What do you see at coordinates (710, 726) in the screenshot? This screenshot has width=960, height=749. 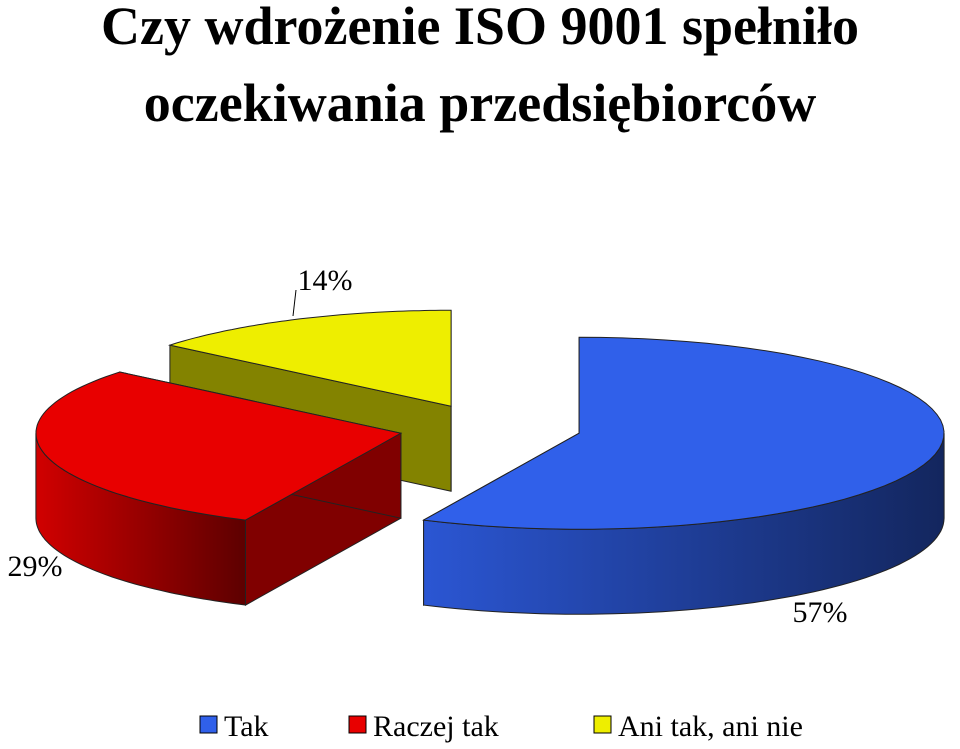 I see `legend-label: Ani tak, ani nie` at bounding box center [710, 726].